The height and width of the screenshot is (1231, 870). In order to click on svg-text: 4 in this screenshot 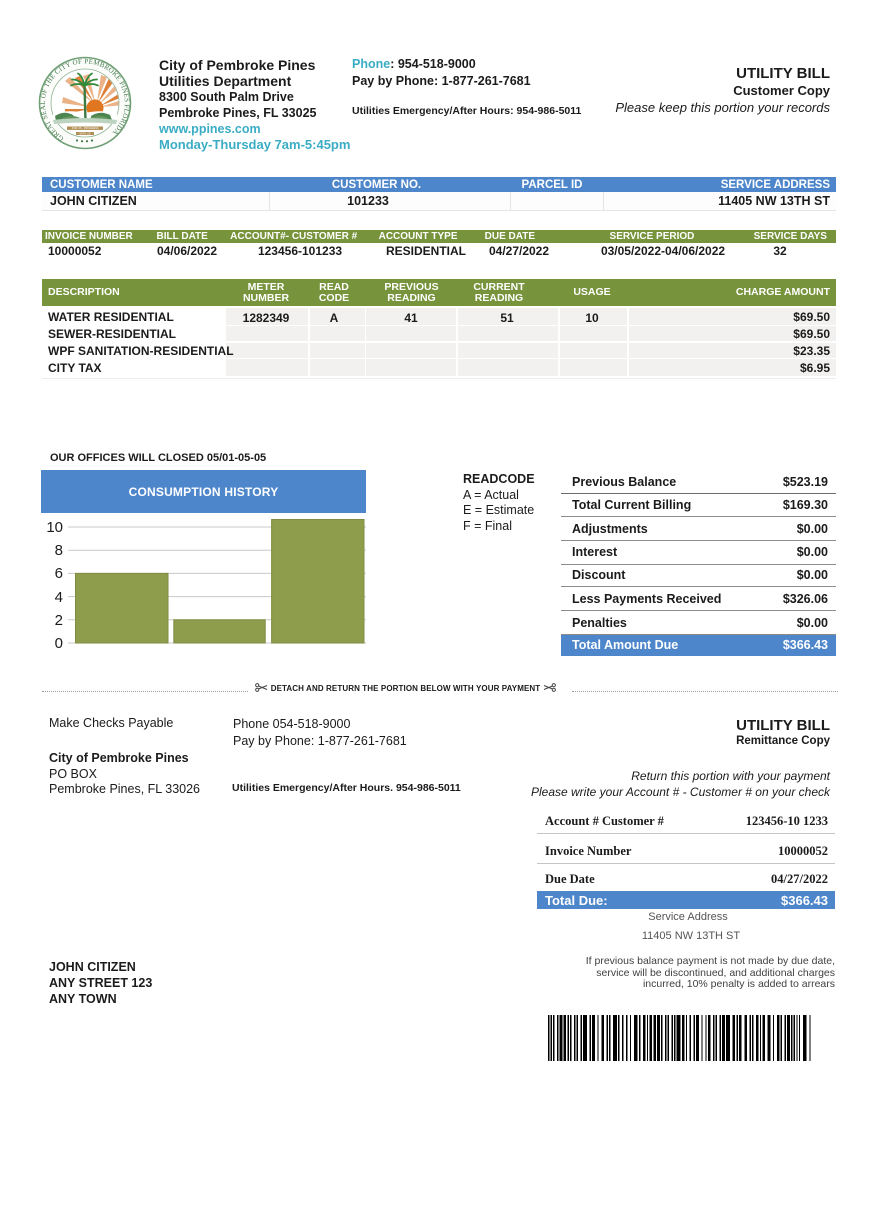, I will do `click(59, 597)`.